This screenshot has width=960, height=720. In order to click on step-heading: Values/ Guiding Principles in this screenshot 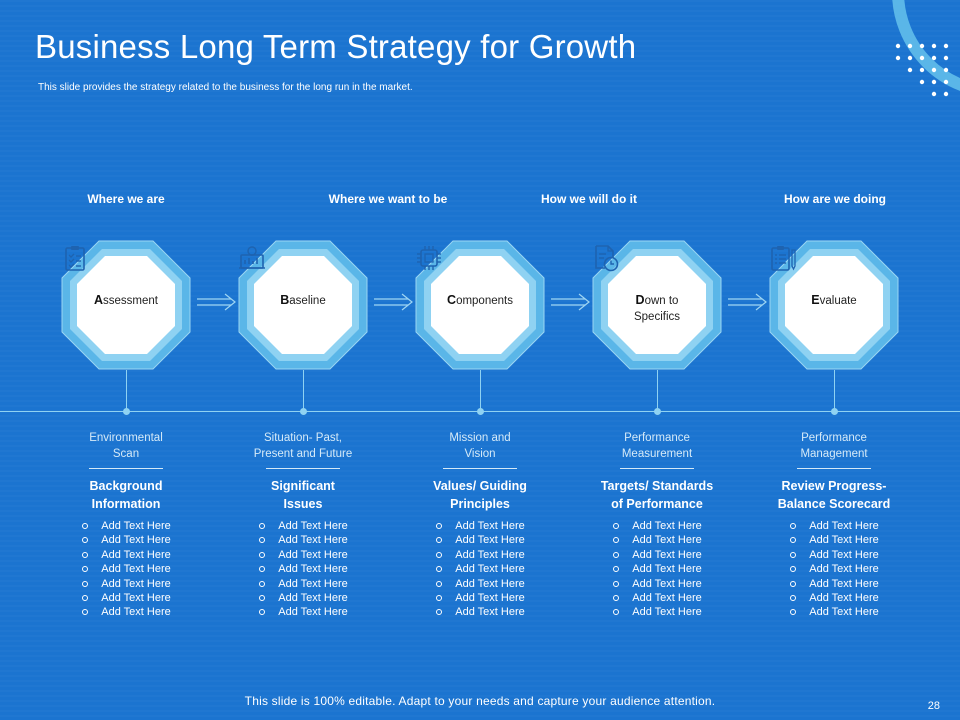, I will do `click(480, 495)`.